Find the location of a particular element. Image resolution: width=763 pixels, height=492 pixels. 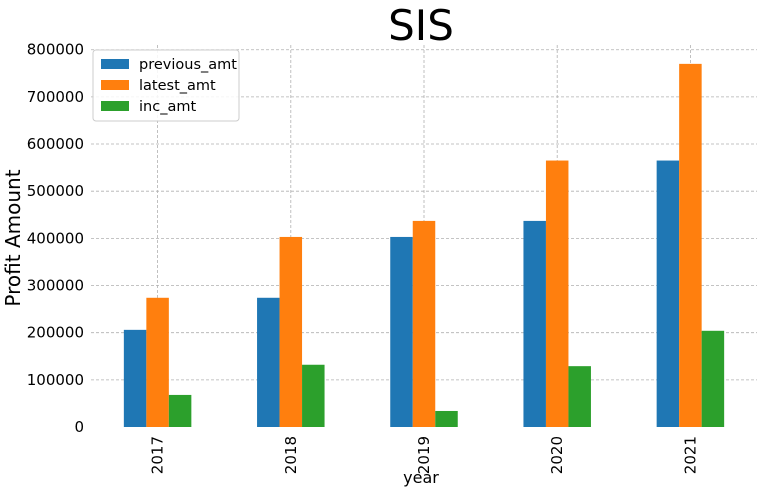

bar-previous_amt-2018 is located at coordinates (268, 362).